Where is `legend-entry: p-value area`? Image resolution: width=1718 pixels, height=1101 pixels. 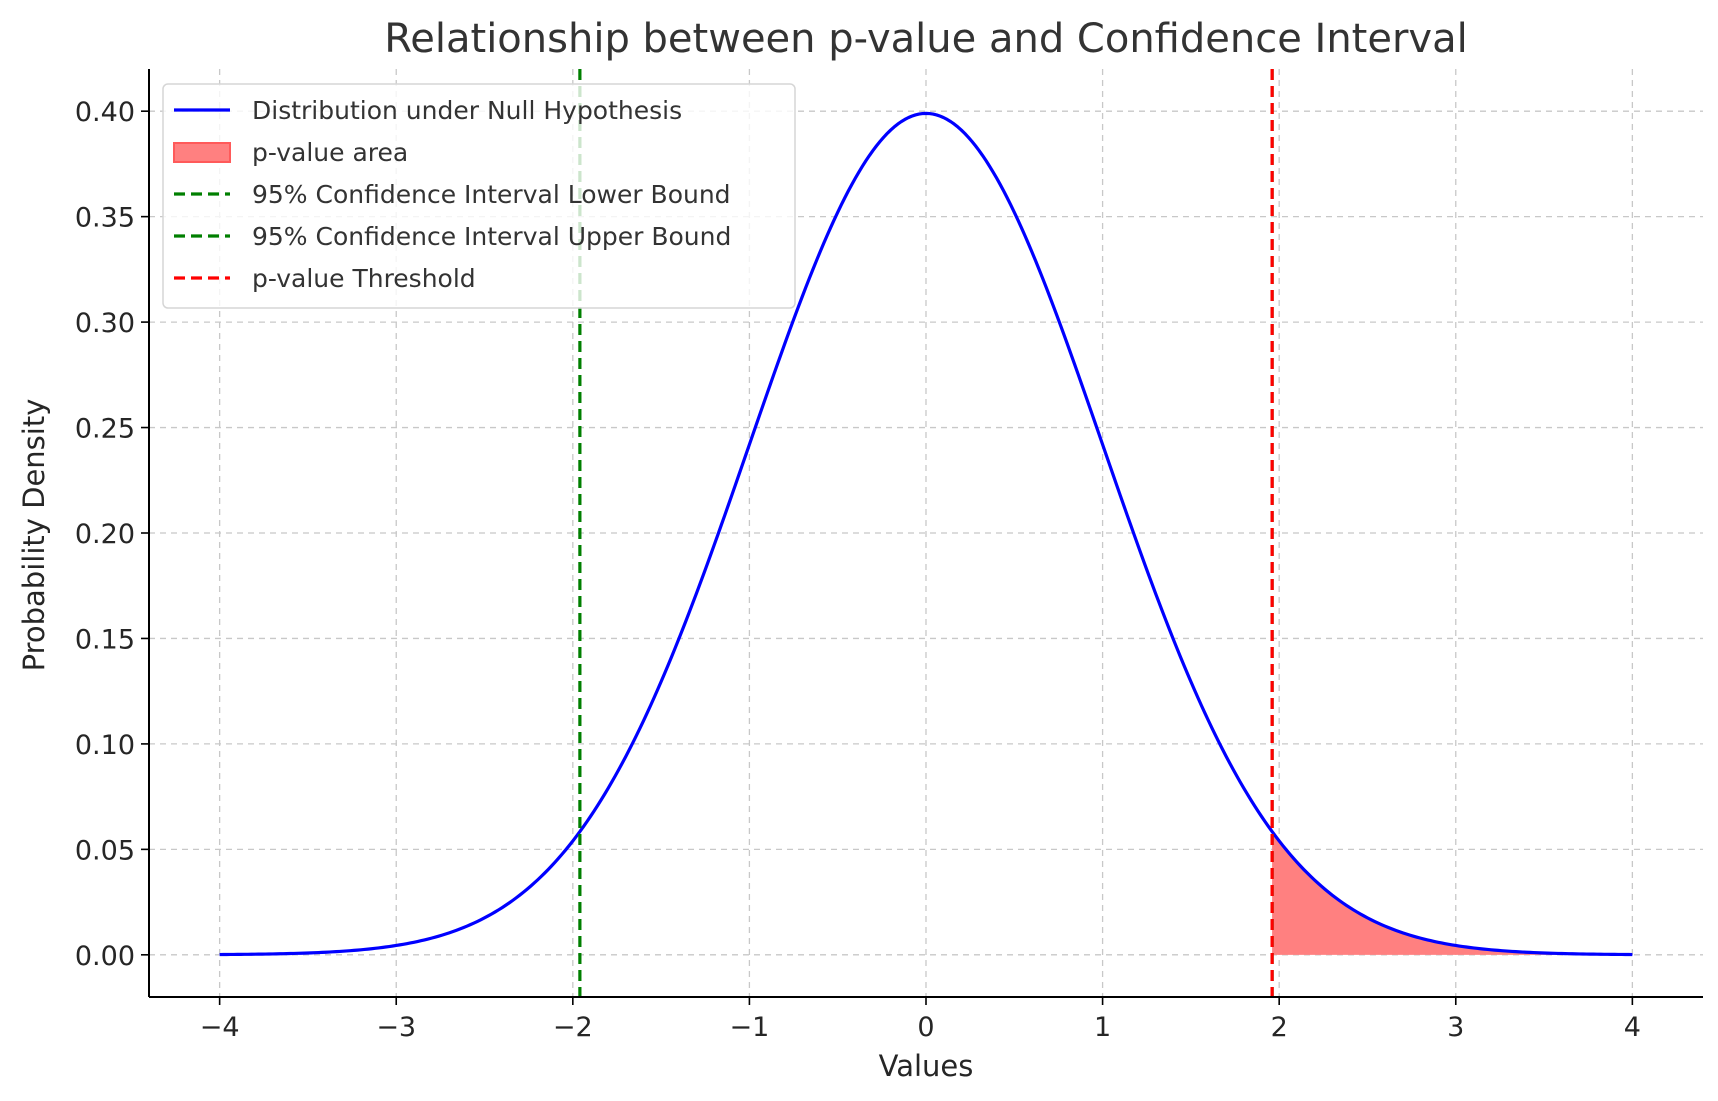 legend-entry: p-value area is located at coordinates (290, 152).